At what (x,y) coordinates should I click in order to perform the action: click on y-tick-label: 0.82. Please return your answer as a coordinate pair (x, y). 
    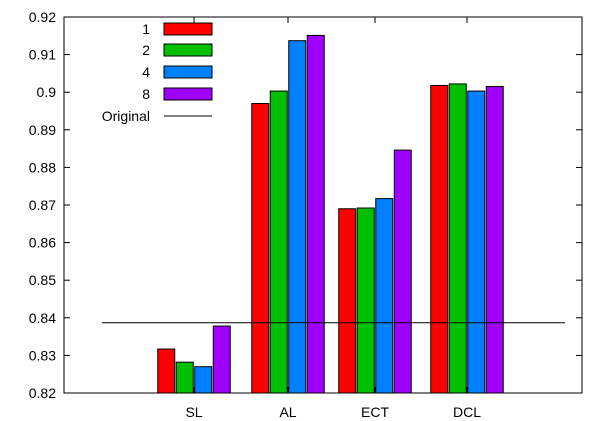
    Looking at the image, I should click on (42, 393).